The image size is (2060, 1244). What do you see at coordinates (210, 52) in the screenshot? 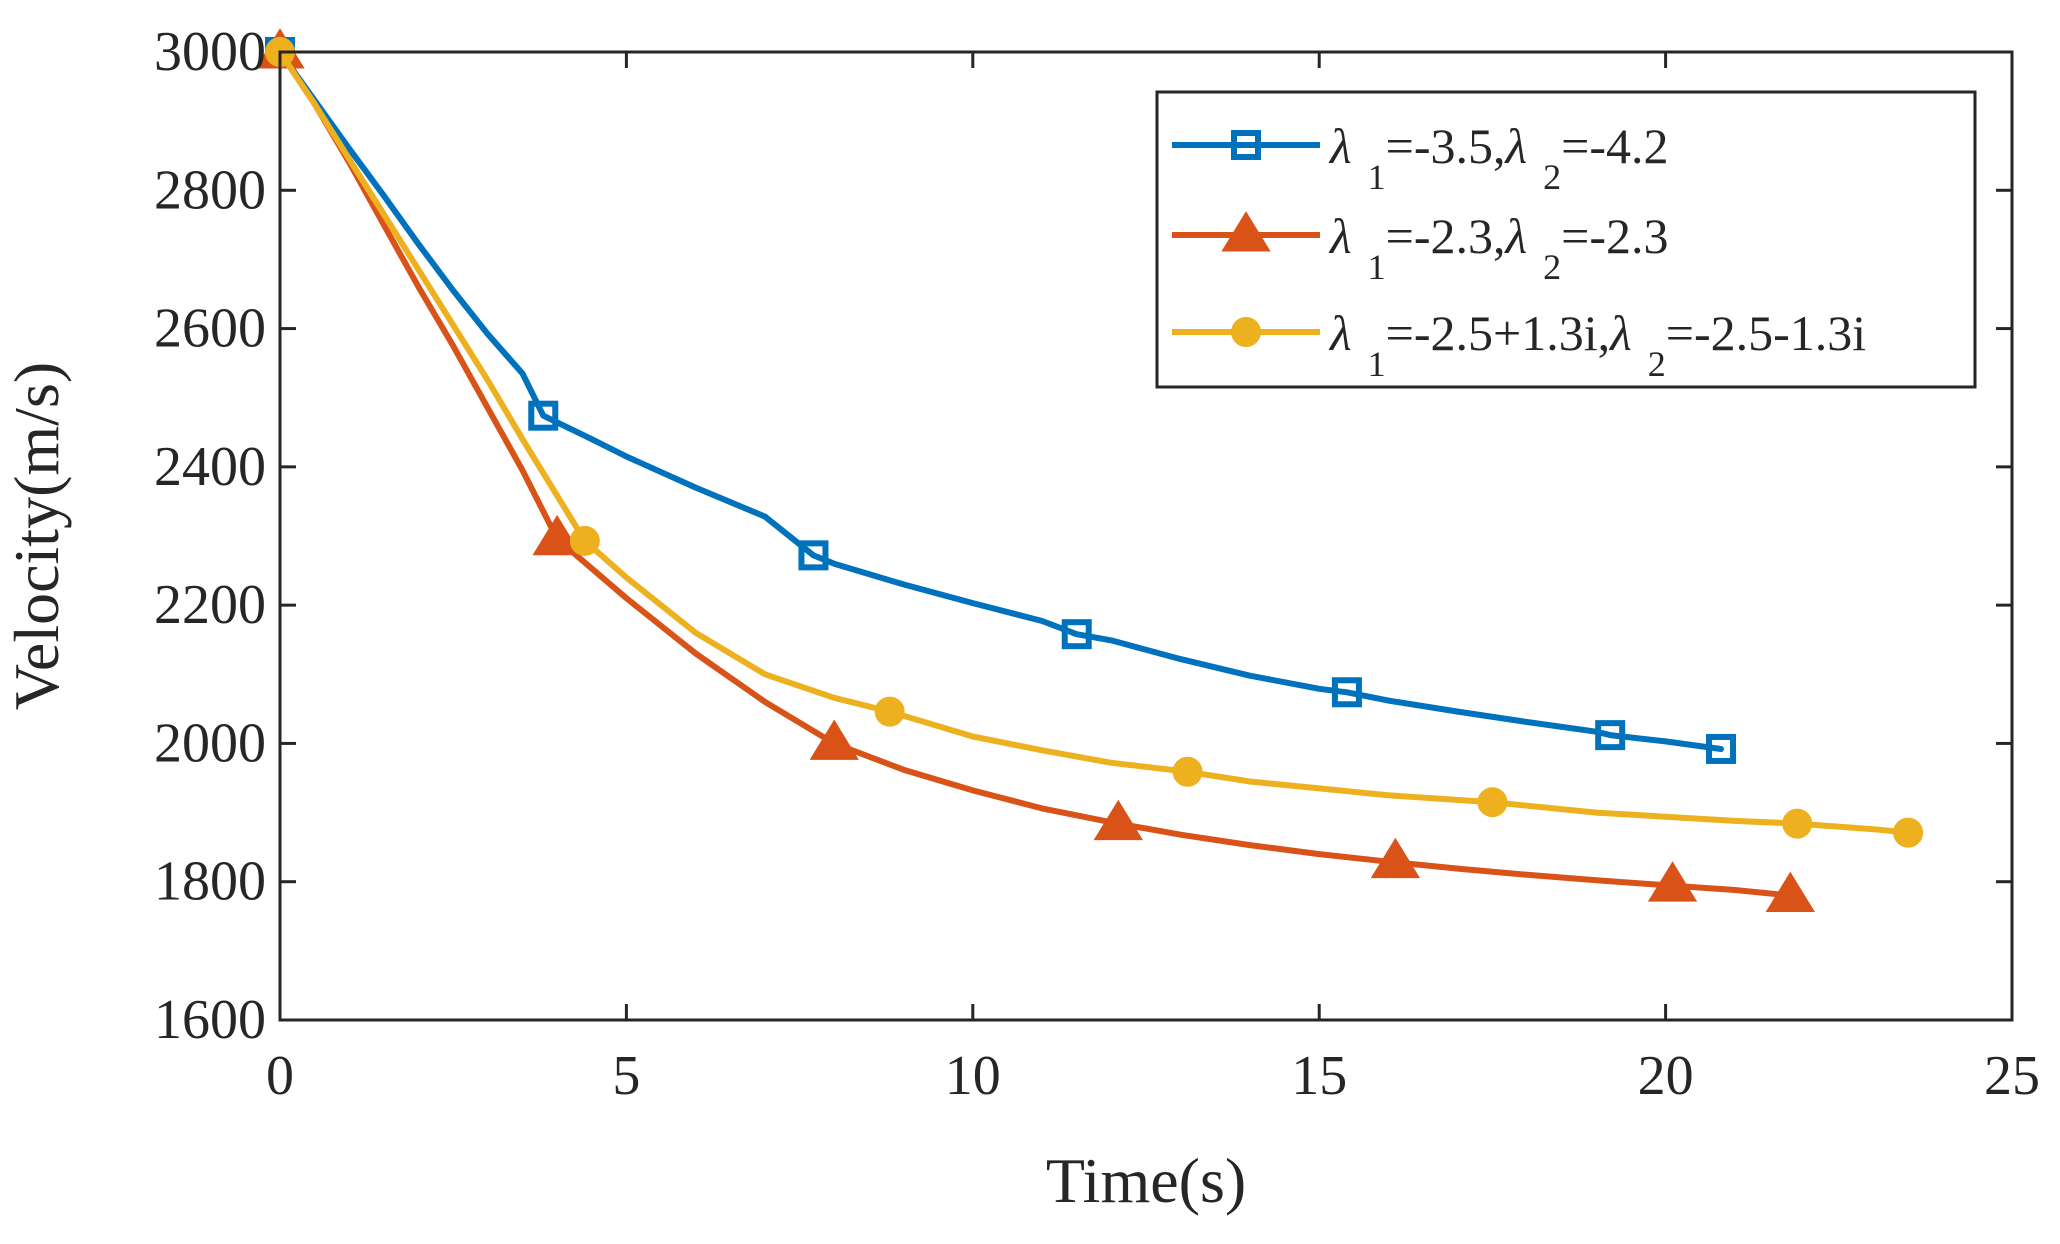
I see `y-tick-label: 3000` at bounding box center [210, 52].